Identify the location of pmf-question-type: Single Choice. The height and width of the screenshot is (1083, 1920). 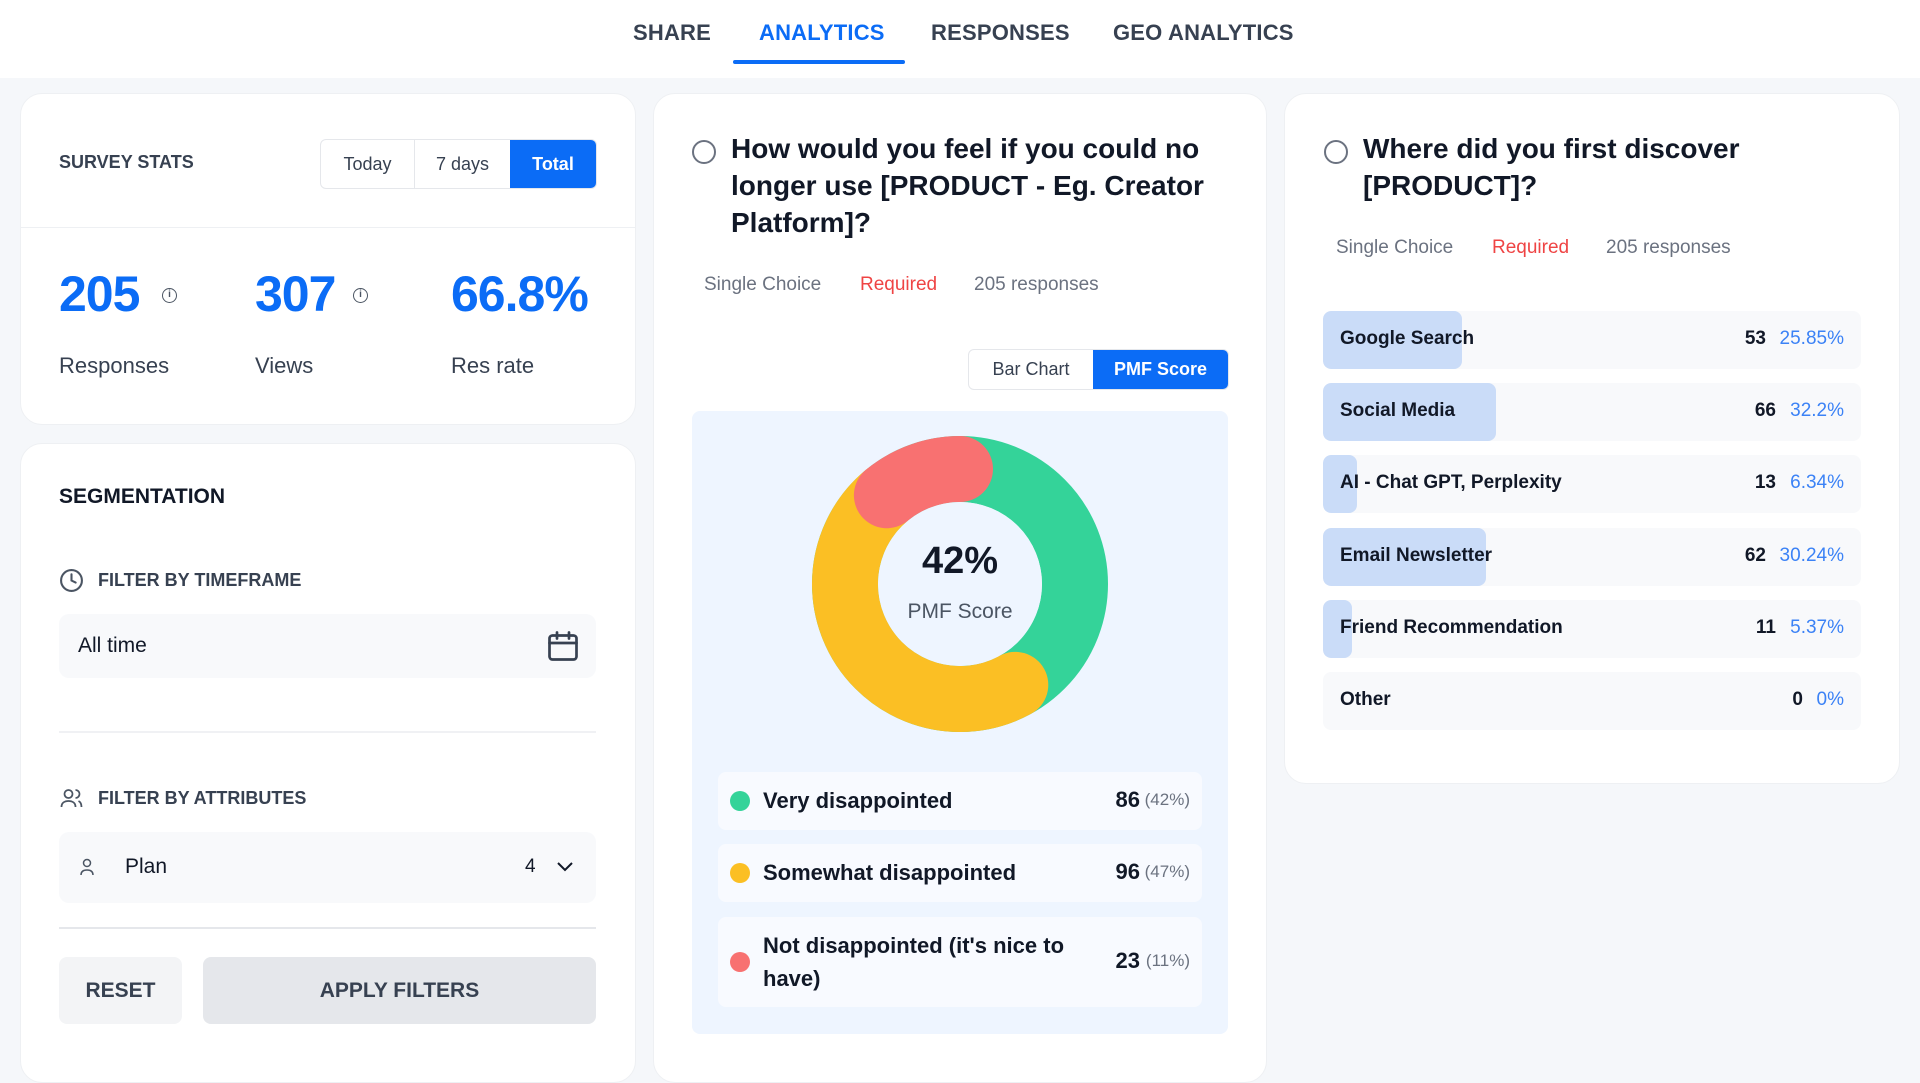
(763, 284).